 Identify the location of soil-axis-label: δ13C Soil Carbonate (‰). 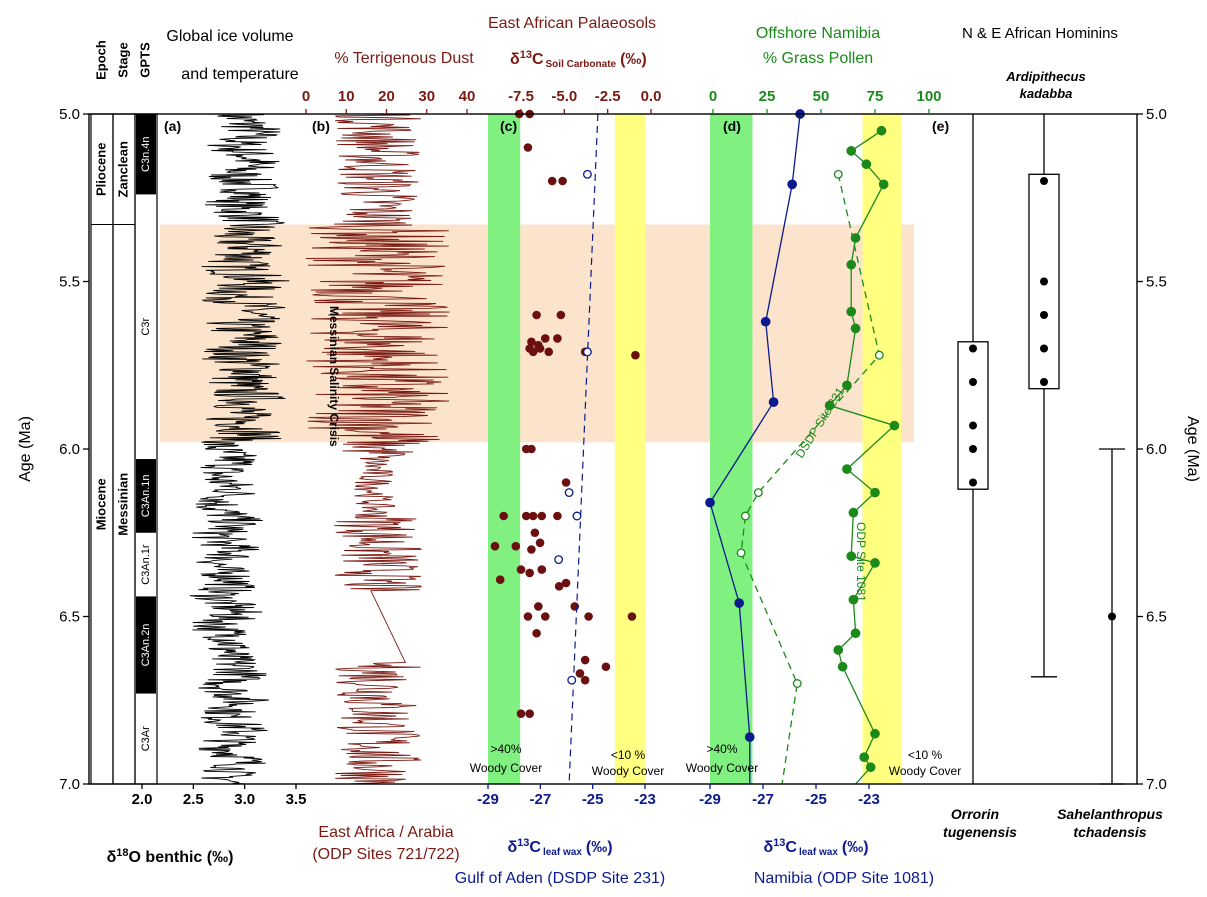
(578, 59).